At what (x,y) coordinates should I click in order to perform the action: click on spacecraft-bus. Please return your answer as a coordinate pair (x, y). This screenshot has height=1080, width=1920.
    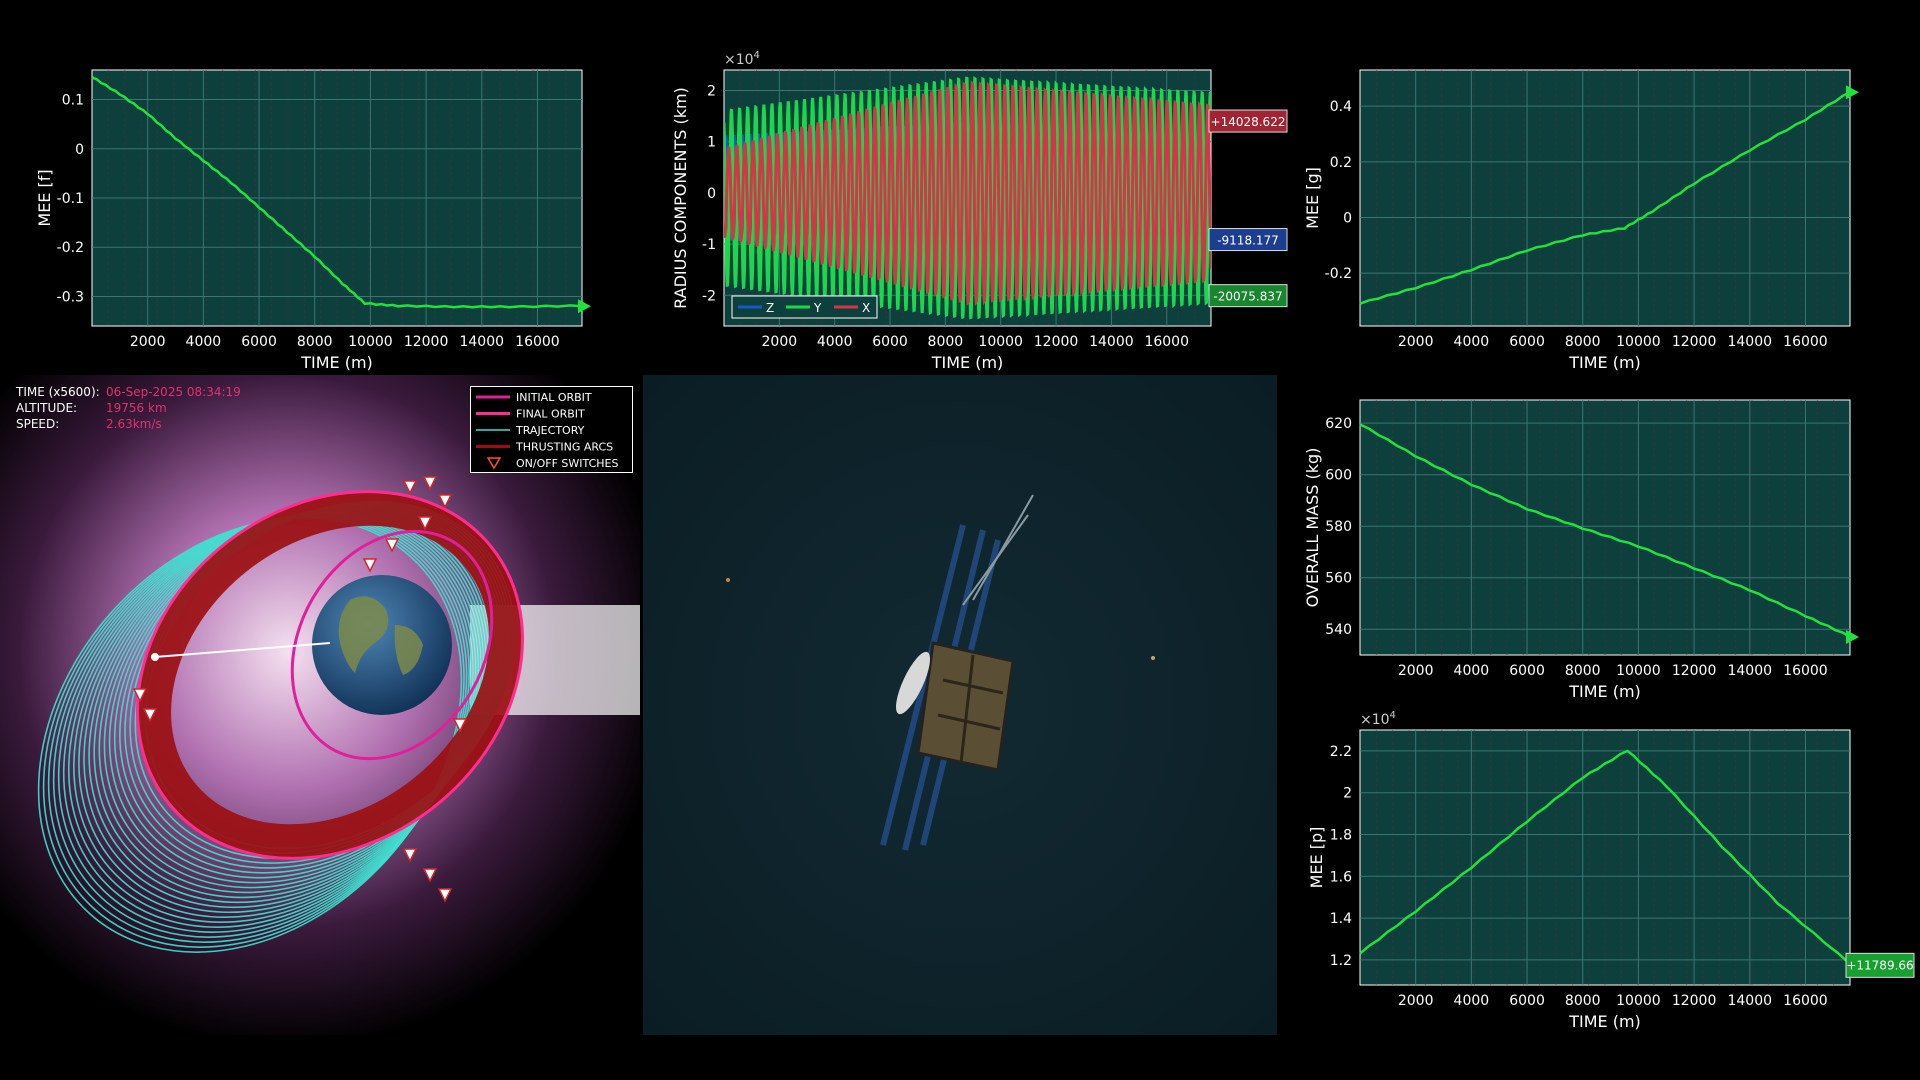
    Looking at the image, I should click on (965, 706).